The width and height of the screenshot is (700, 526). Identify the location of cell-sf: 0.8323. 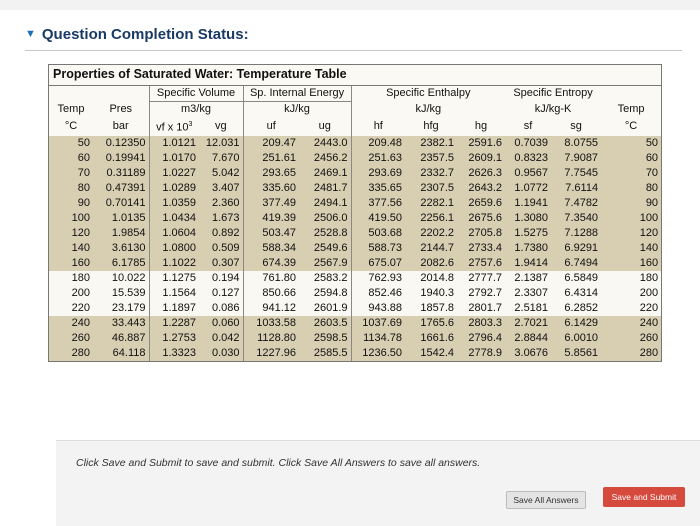
(528, 158).